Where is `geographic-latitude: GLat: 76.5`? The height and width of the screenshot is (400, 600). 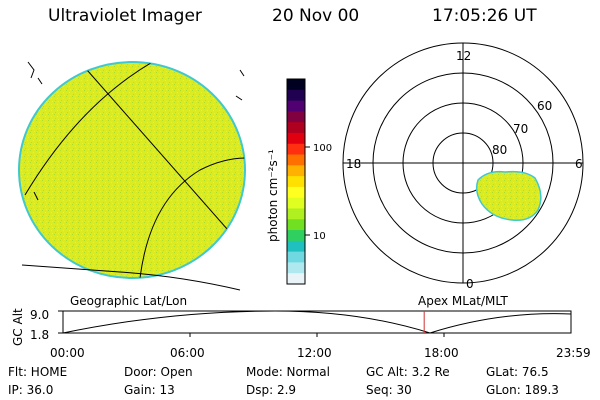 geographic-latitude: GLat: 76.5 is located at coordinates (517, 372).